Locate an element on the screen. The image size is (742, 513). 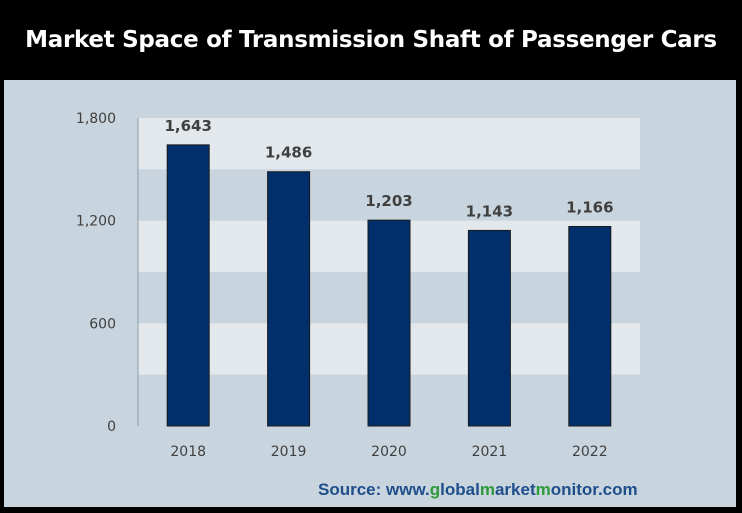
x-tick-label: 2022 is located at coordinates (590, 452).